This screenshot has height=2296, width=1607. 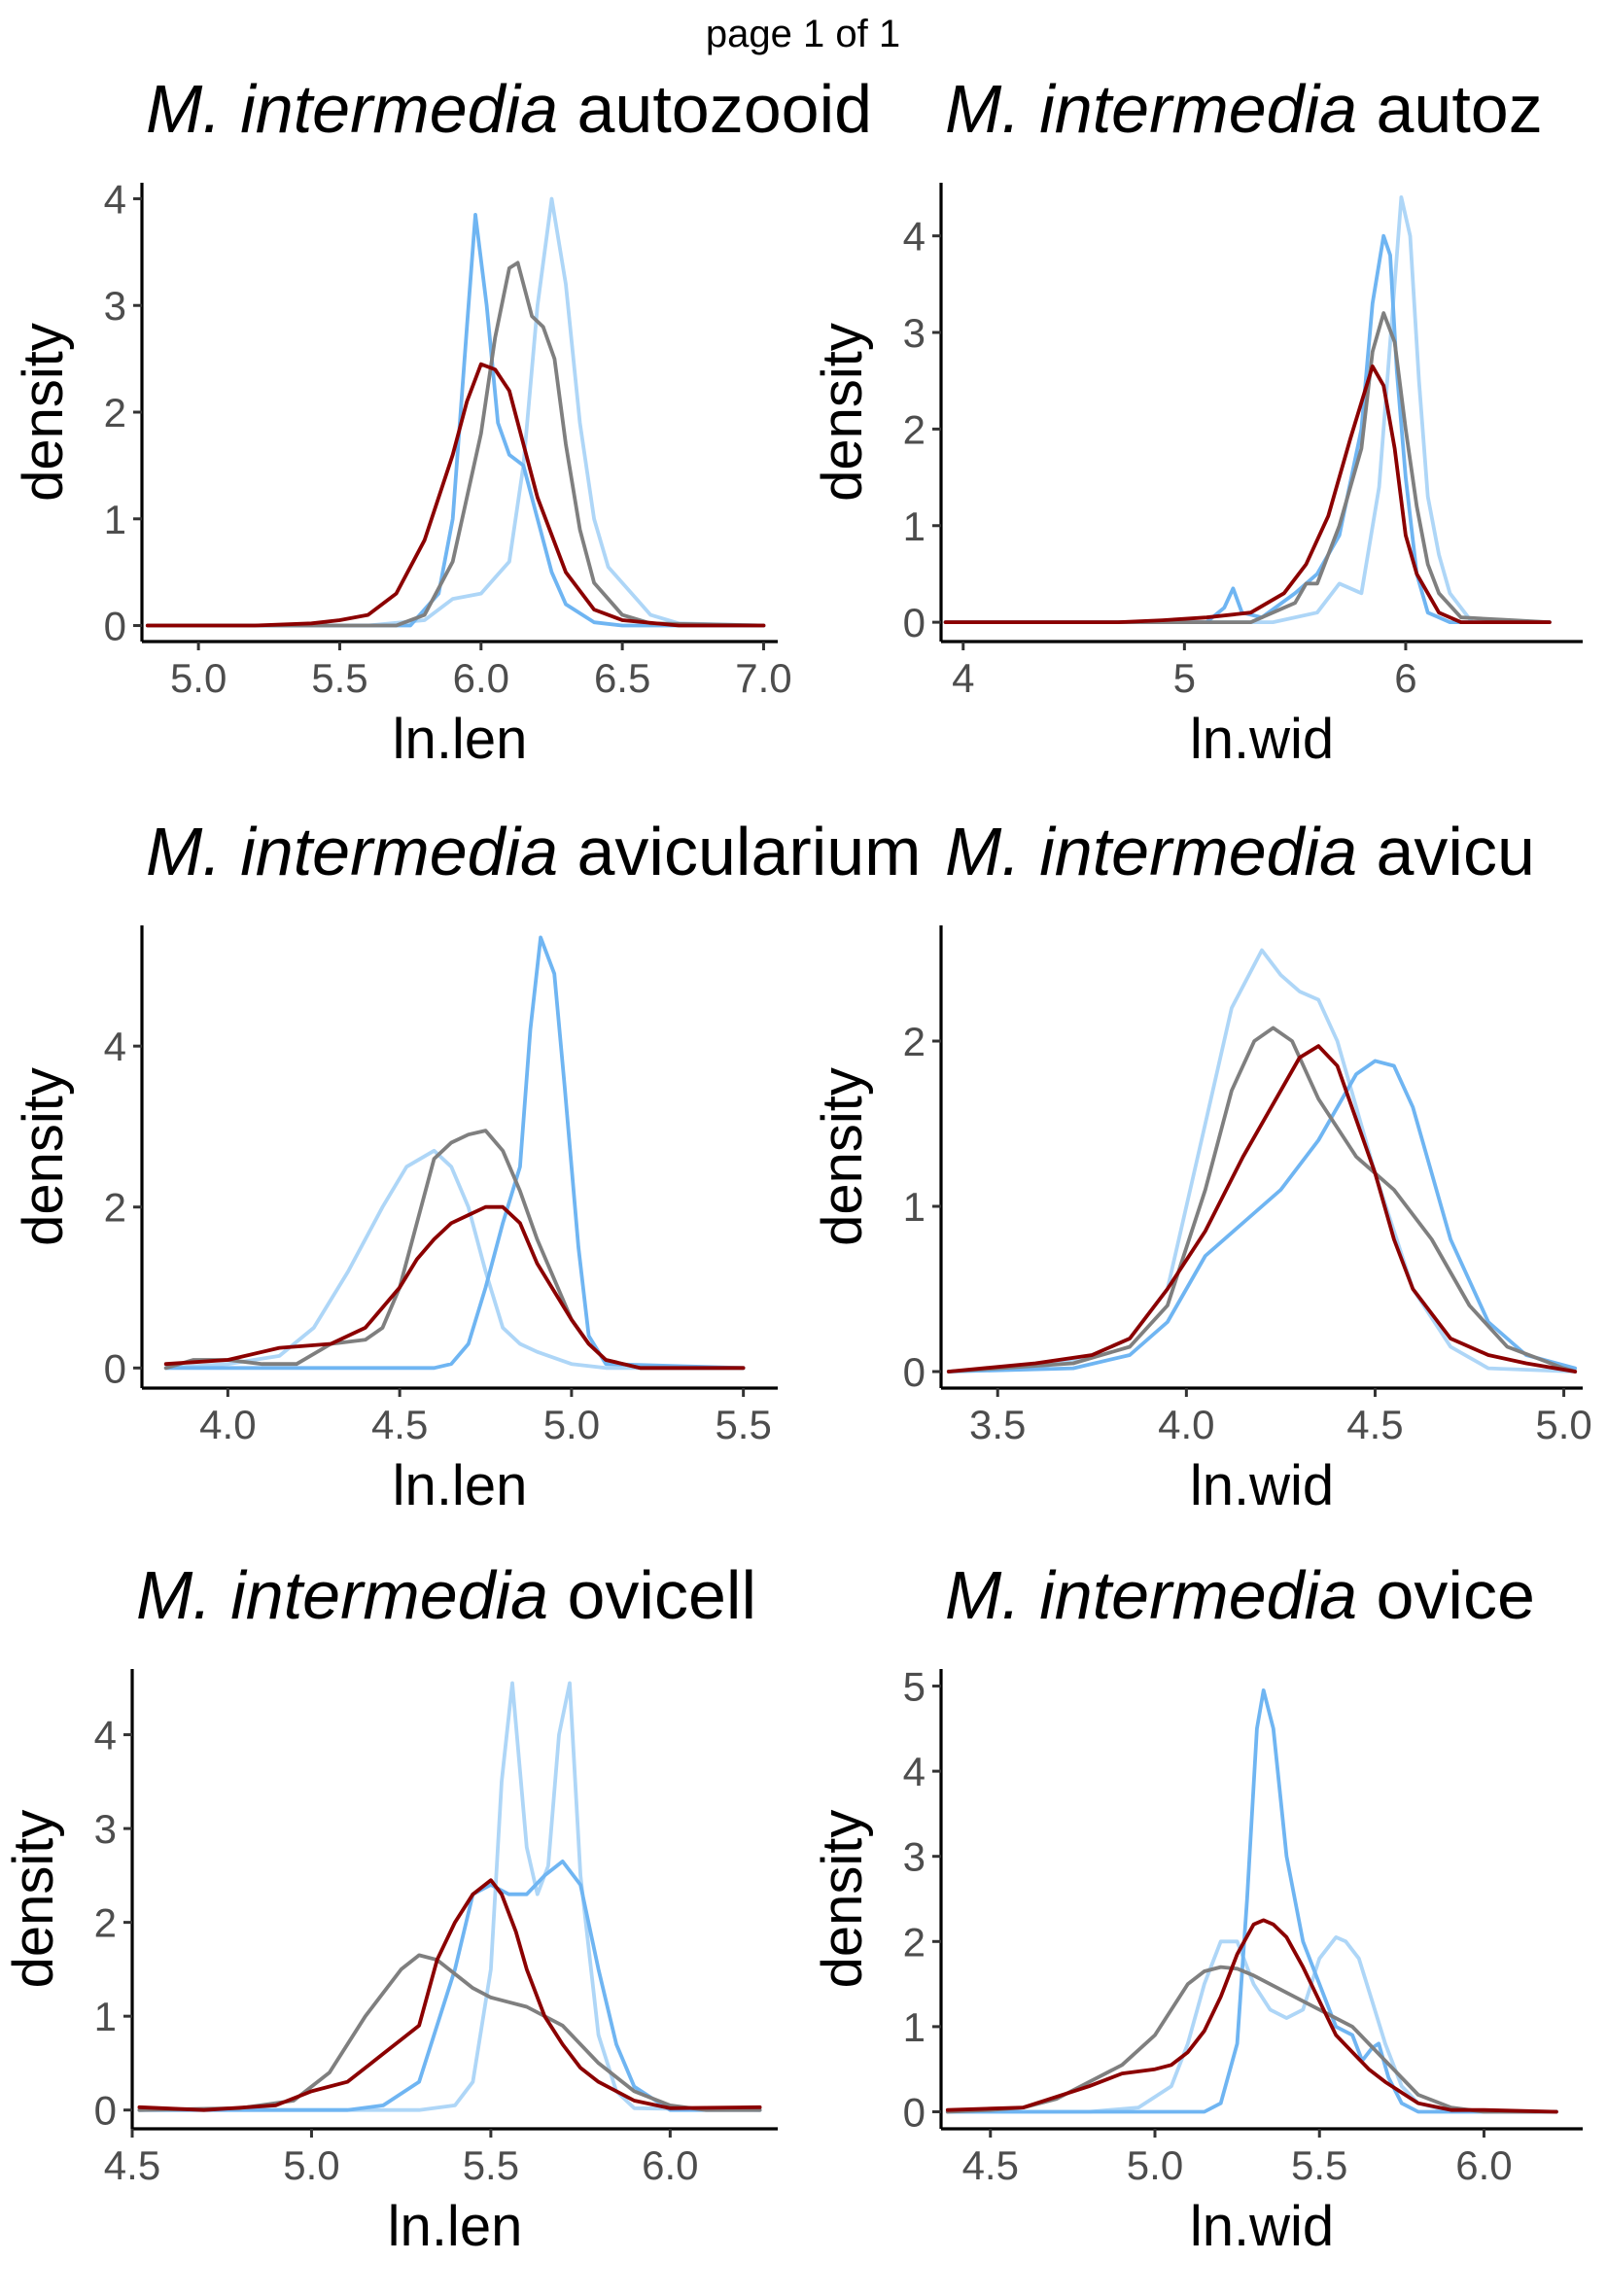 I want to click on x-tick-label: 4, so click(x=963, y=678).